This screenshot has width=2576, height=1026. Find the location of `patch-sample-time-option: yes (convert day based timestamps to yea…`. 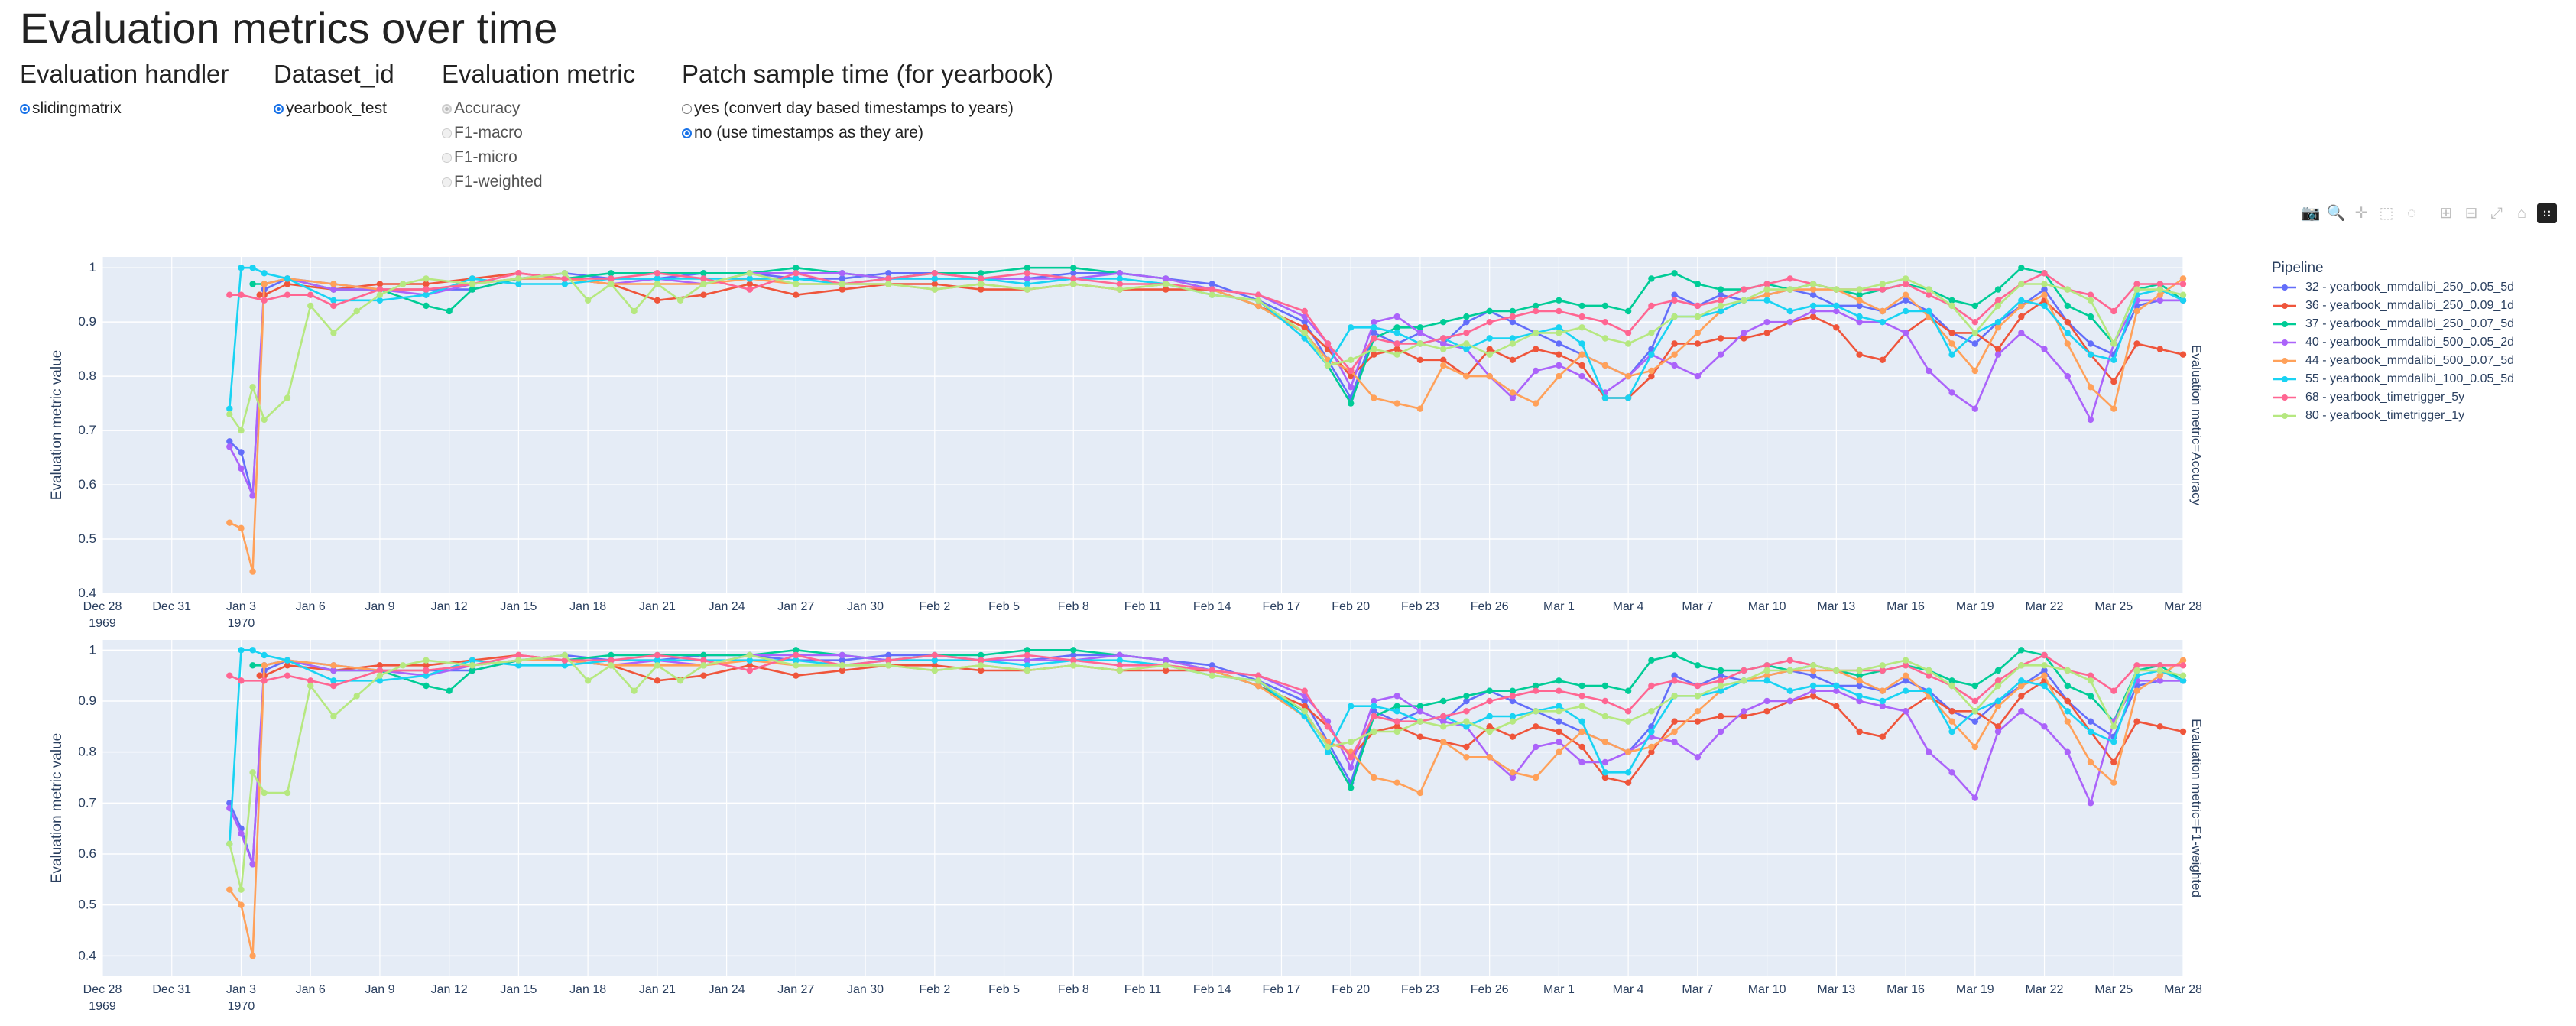

patch-sample-time-option: yes (convert day based timestamps to yea… is located at coordinates (867, 108).